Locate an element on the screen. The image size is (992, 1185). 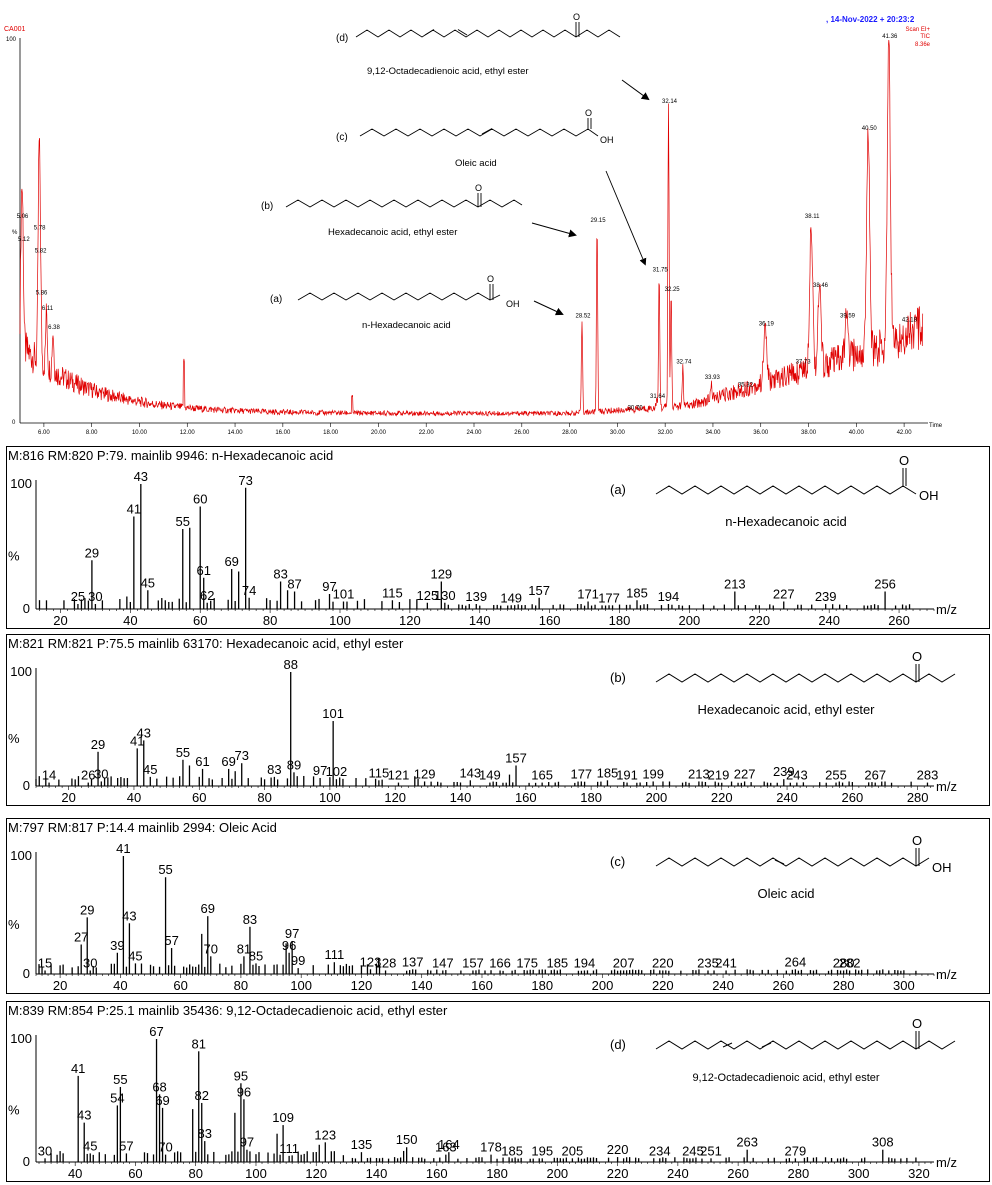
tic-peak-label: 39.59 is located at coordinates (848, 317).